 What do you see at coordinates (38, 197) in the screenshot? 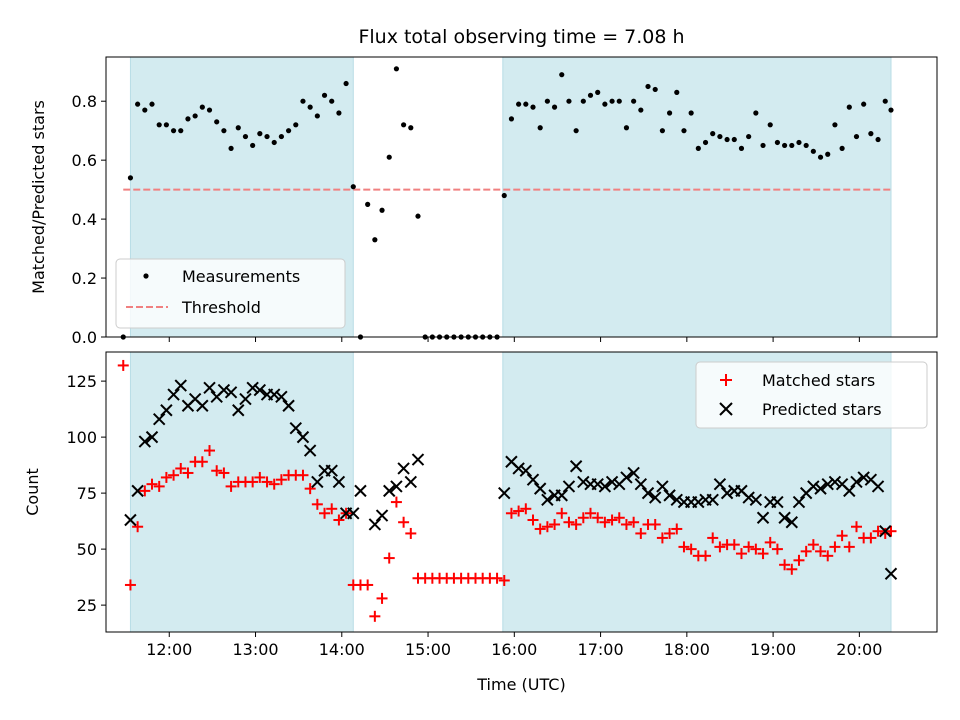
I see `top-y-axis-label: Matched/Predicted stars` at bounding box center [38, 197].